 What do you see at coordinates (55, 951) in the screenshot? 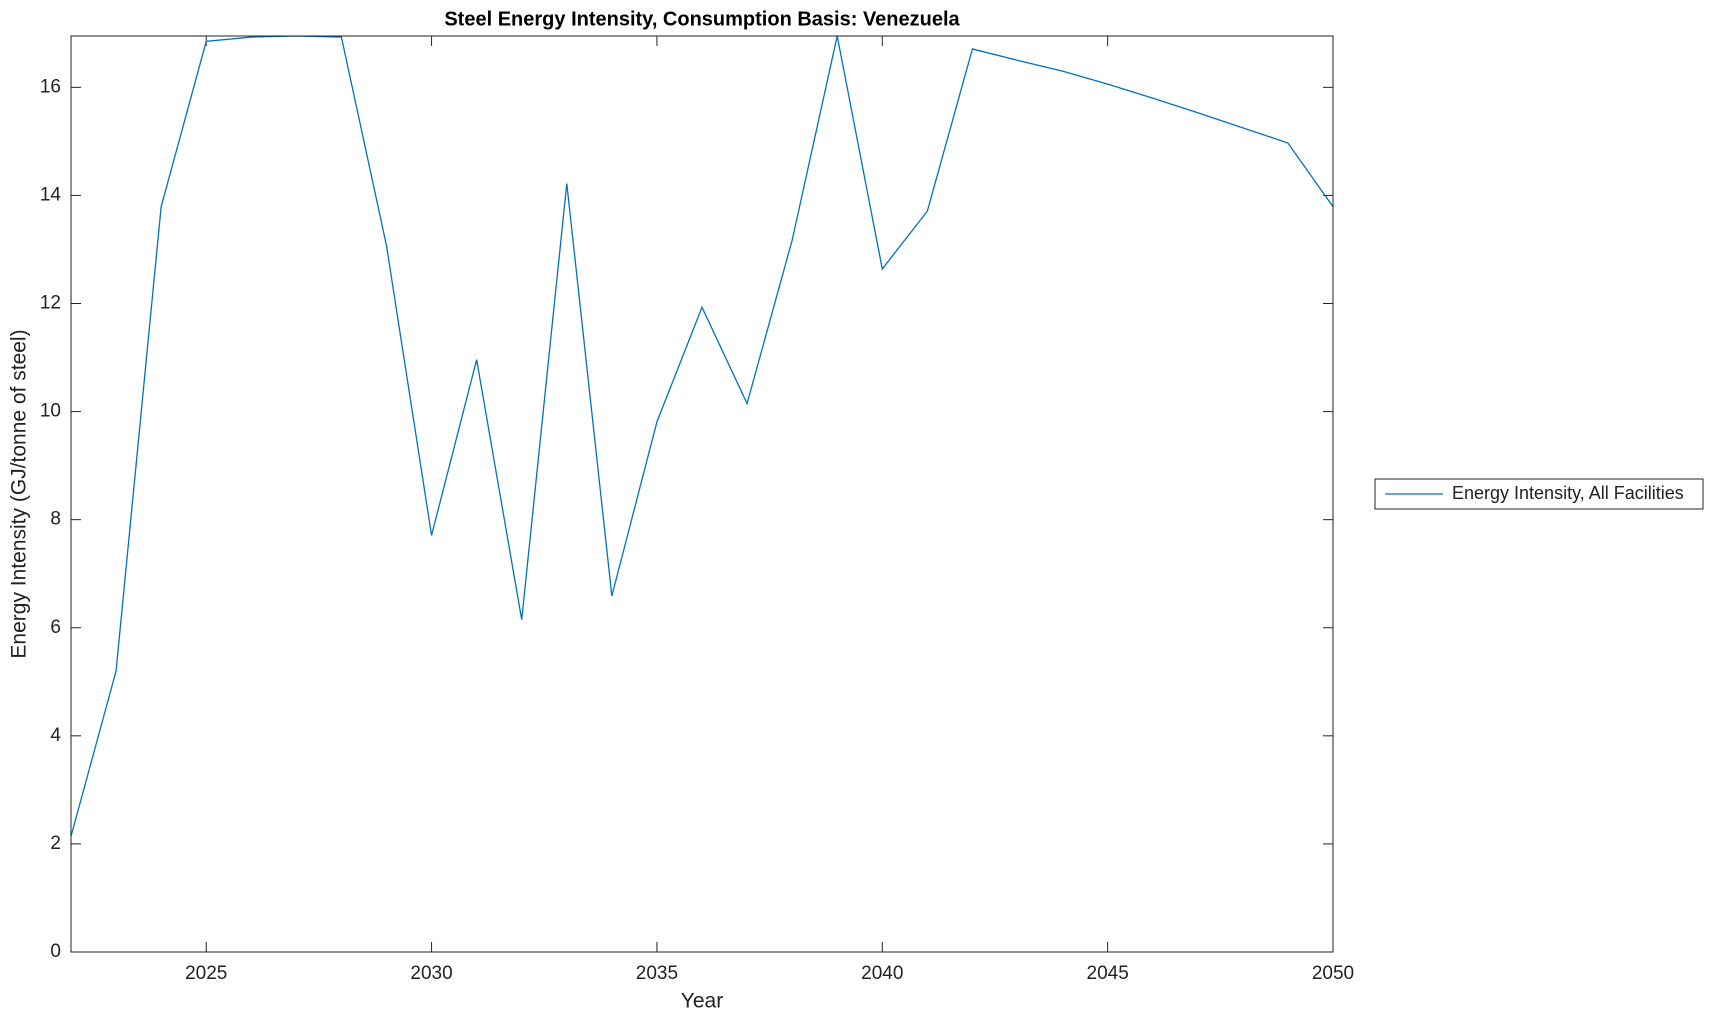
I see `y-tick-label: 0` at bounding box center [55, 951].